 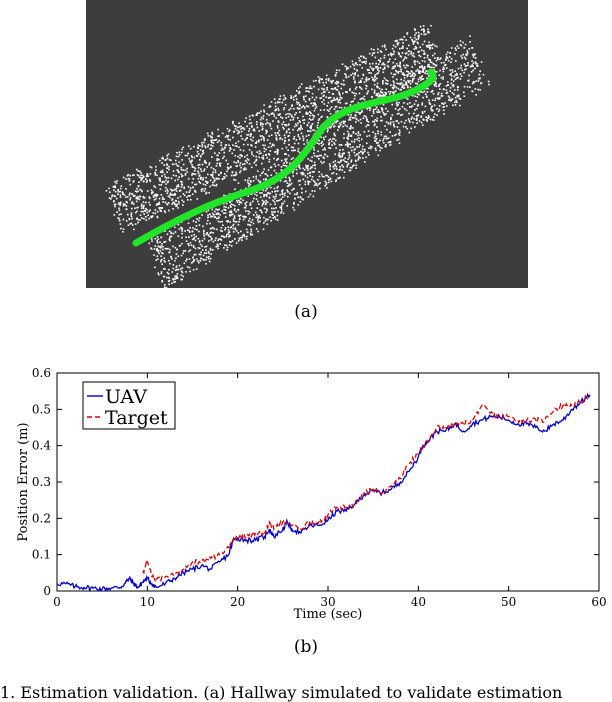 I want to click on cloud-point-2003, so click(x=280, y=194).